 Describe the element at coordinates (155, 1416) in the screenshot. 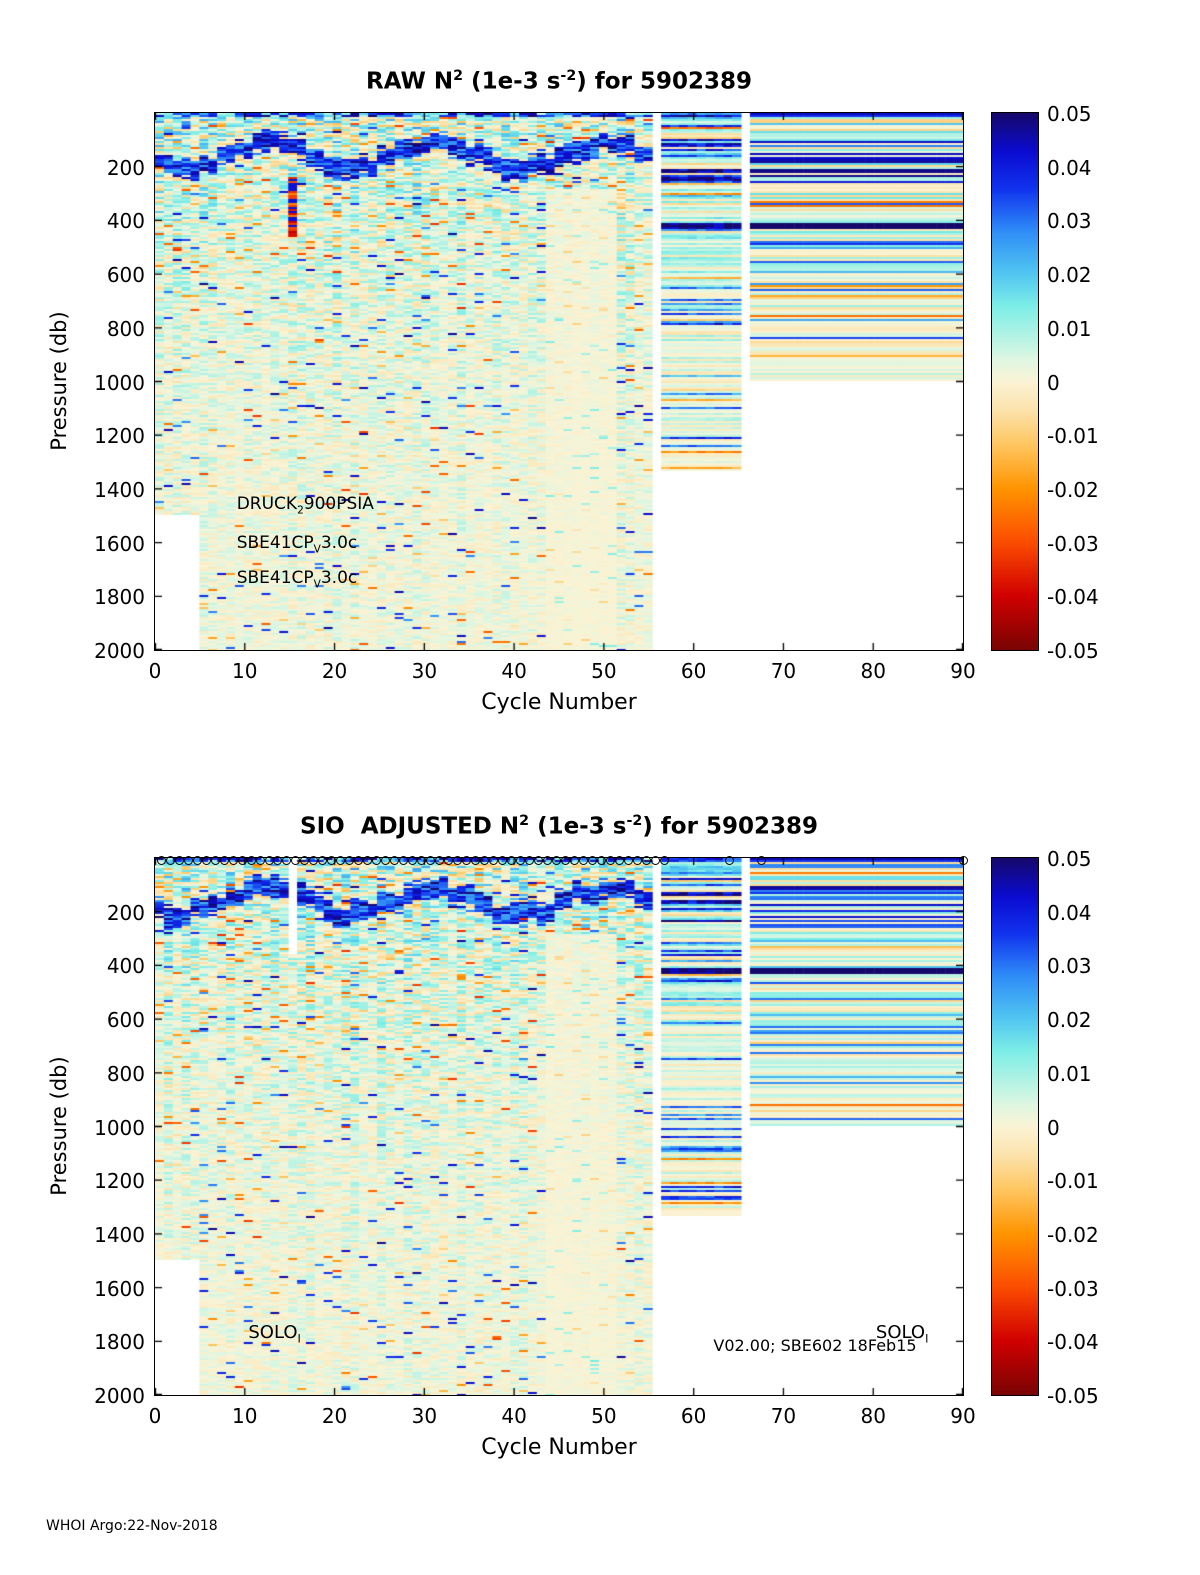

I see `x-tick-label: 0` at that location.